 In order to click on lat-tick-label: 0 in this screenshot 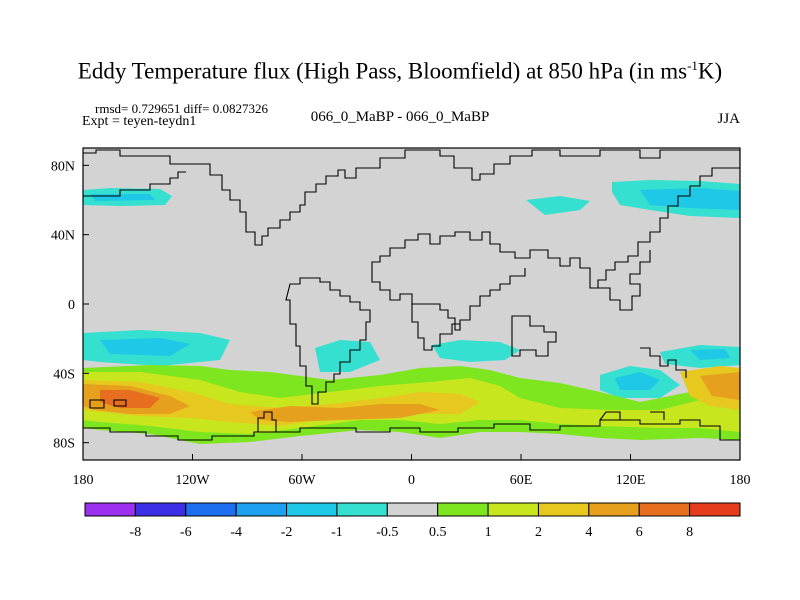, I will do `click(71, 305)`.